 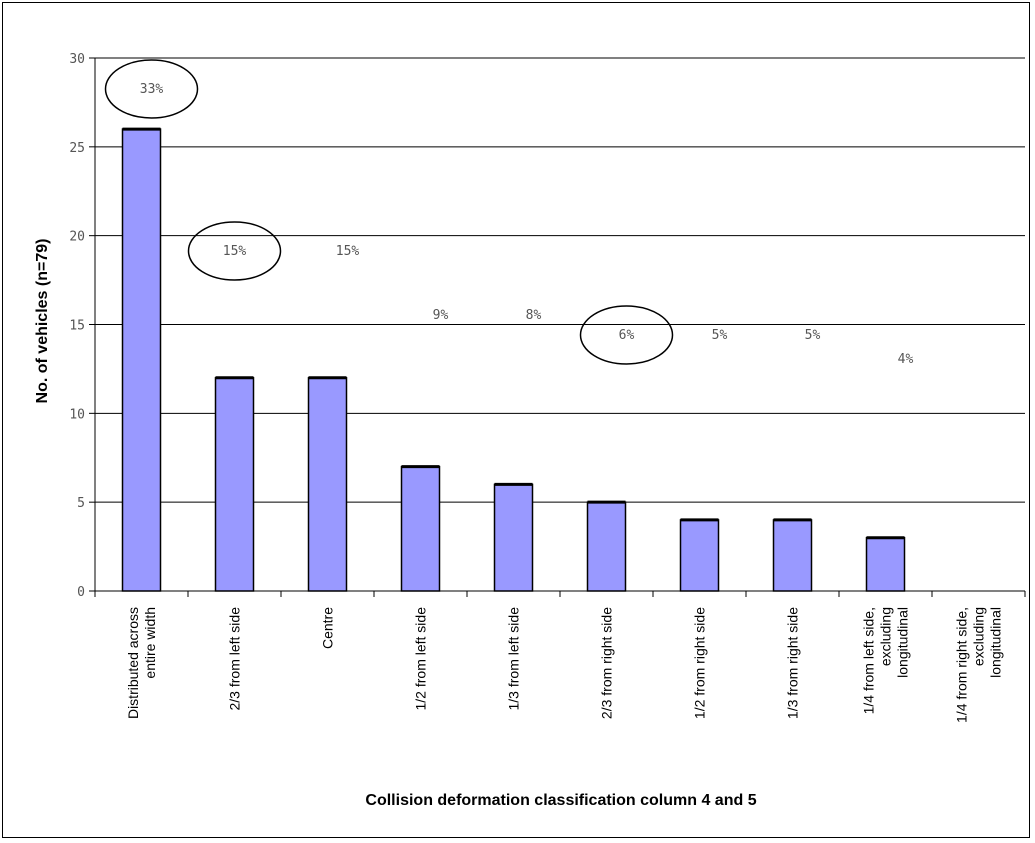 I want to click on percent-label: 33%, so click(x=152, y=89).